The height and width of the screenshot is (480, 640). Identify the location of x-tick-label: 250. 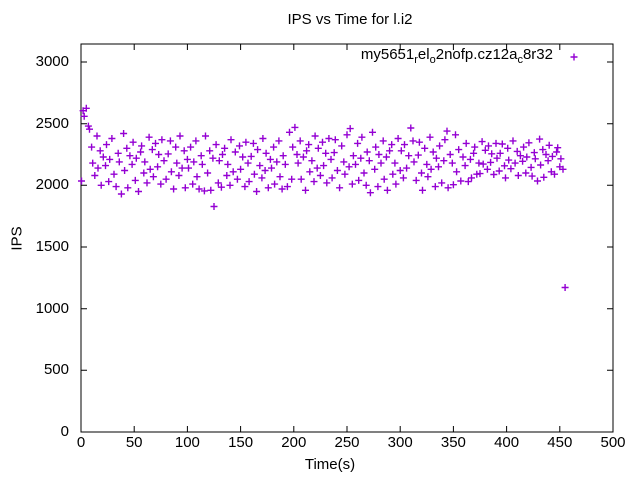
(347, 442).